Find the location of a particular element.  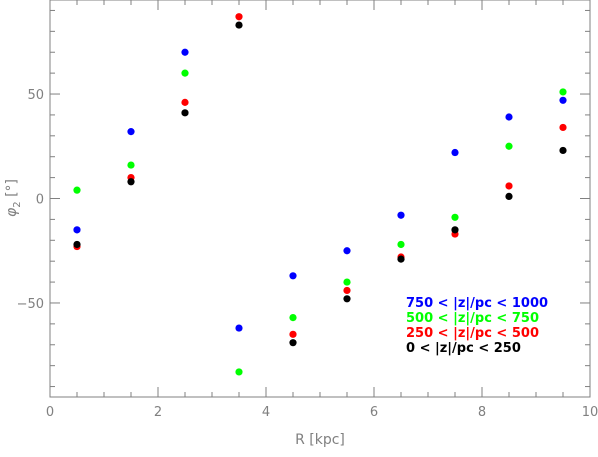

x-tick-label: 10 is located at coordinates (590, 412).